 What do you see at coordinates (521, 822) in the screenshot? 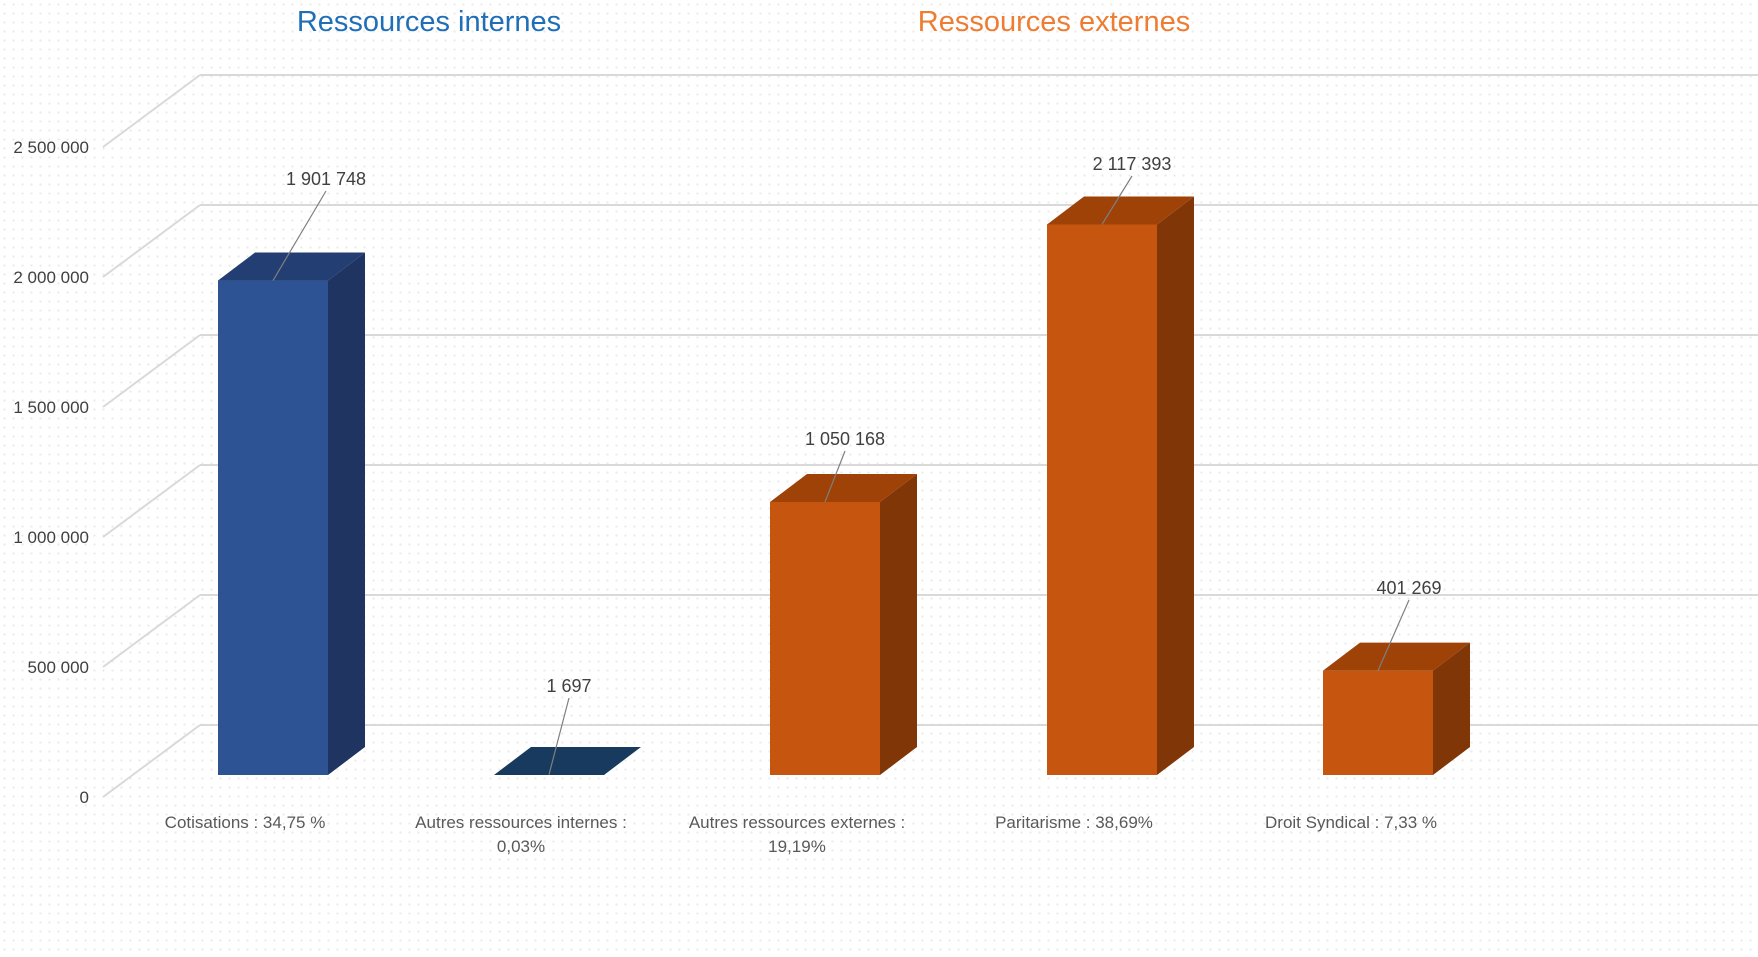
I see `category-label: Autres ressources internes :` at bounding box center [521, 822].